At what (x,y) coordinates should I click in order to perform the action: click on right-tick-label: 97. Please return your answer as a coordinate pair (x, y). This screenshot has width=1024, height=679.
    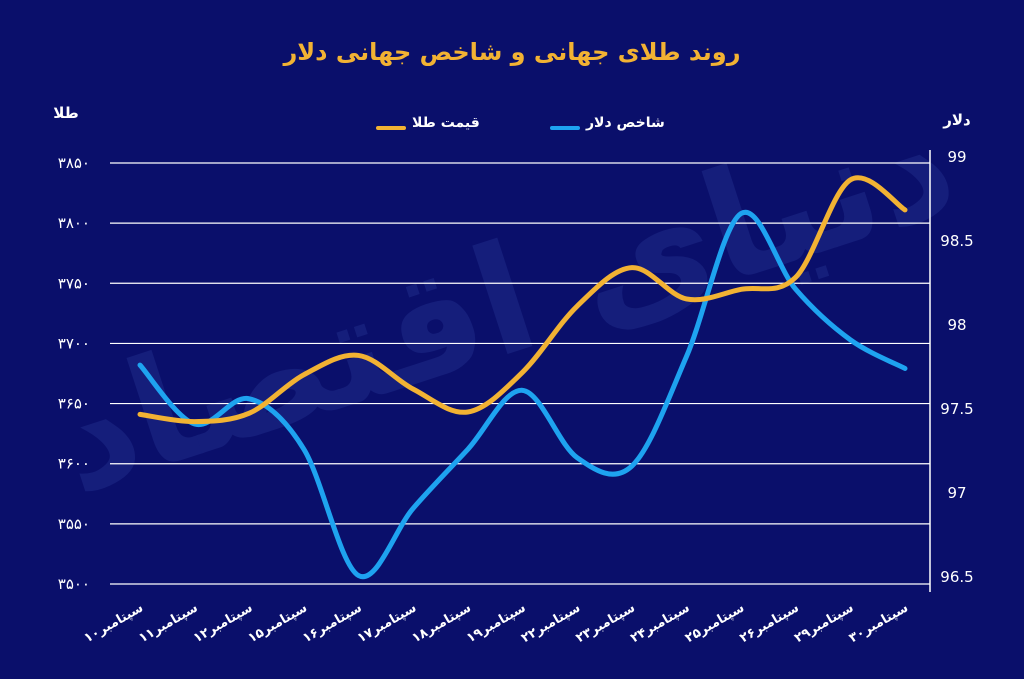
    Looking at the image, I should click on (956, 493).